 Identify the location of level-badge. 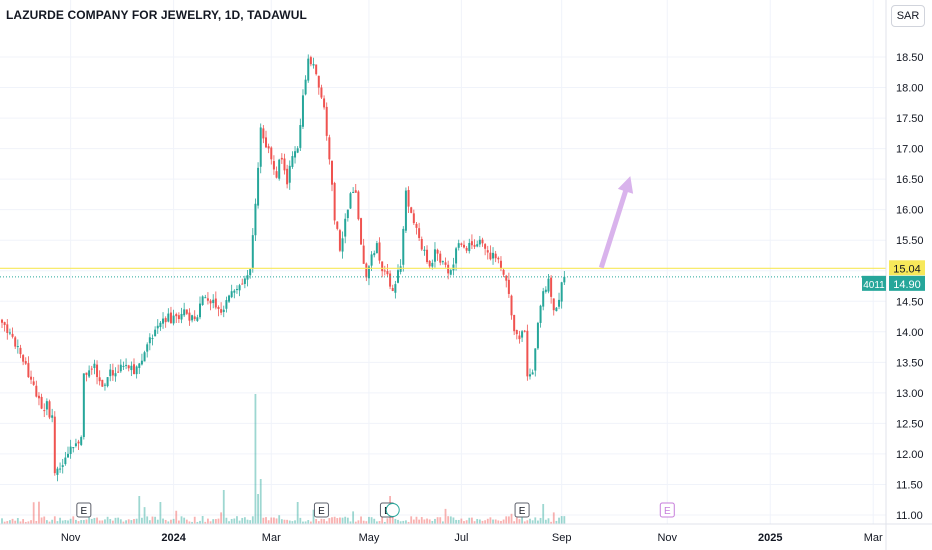
(907, 268).